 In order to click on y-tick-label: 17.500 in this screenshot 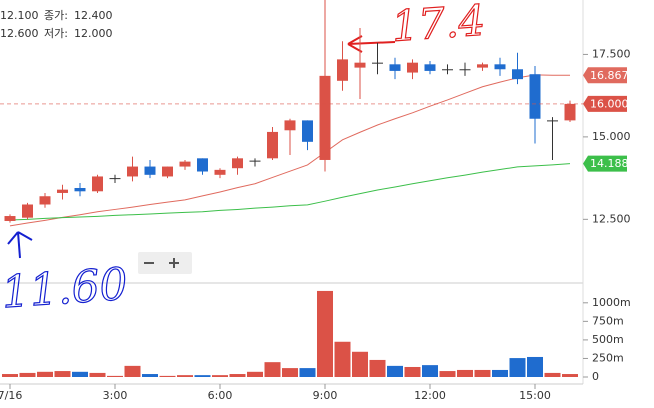, I will do `click(611, 53)`.